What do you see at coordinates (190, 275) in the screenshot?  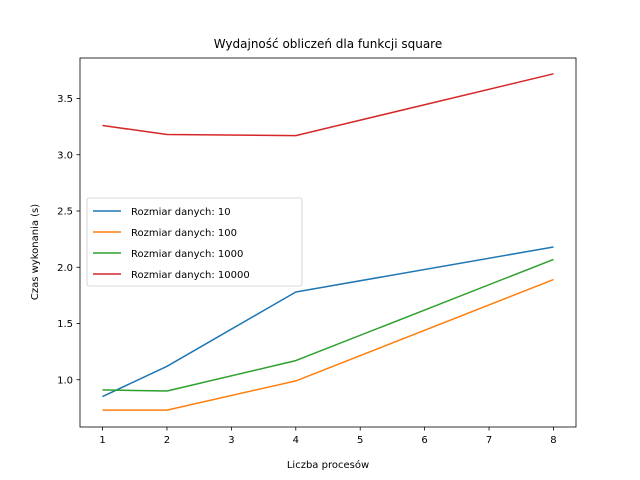 I see `legend-label: Rozmiar danych: 10000` at bounding box center [190, 275].